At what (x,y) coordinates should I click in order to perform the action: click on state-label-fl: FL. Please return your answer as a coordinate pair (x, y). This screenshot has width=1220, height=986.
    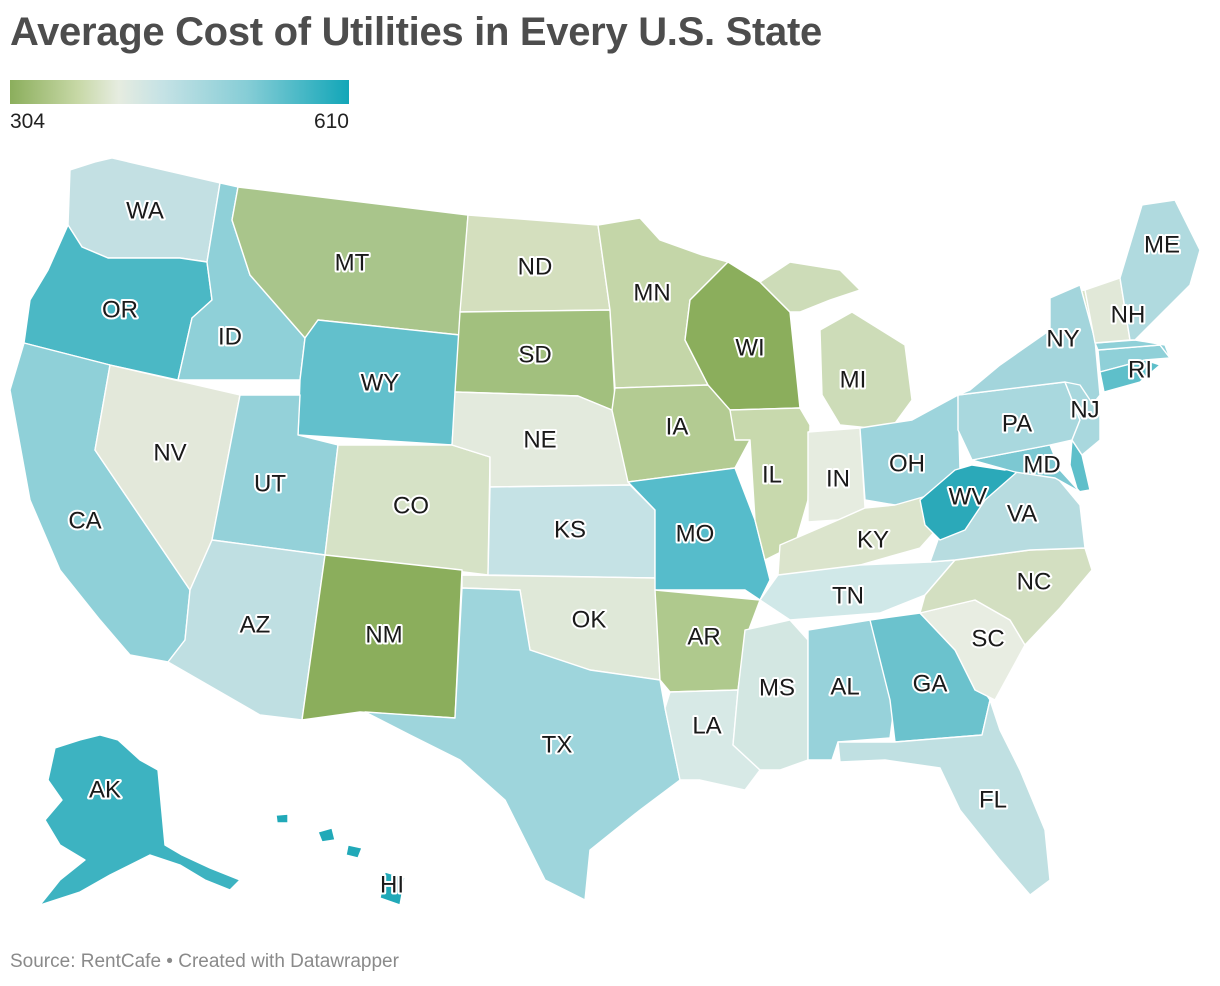
    Looking at the image, I should click on (993, 799).